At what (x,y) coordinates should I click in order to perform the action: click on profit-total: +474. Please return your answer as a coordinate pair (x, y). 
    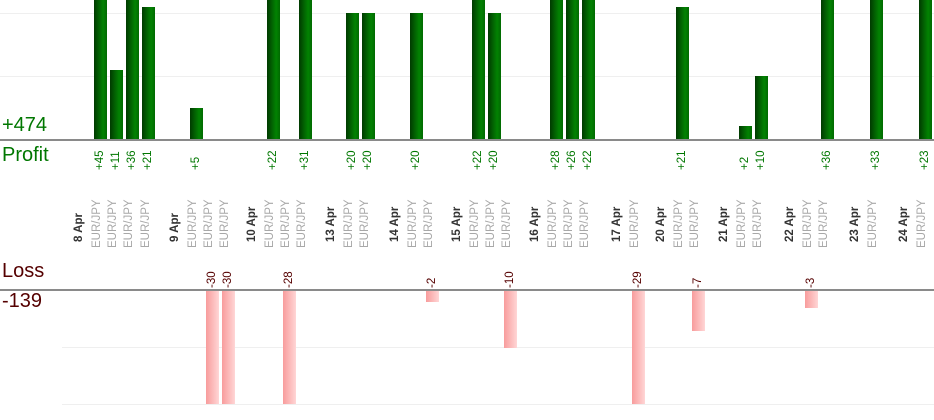
    Looking at the image, I should click on (25, 125).